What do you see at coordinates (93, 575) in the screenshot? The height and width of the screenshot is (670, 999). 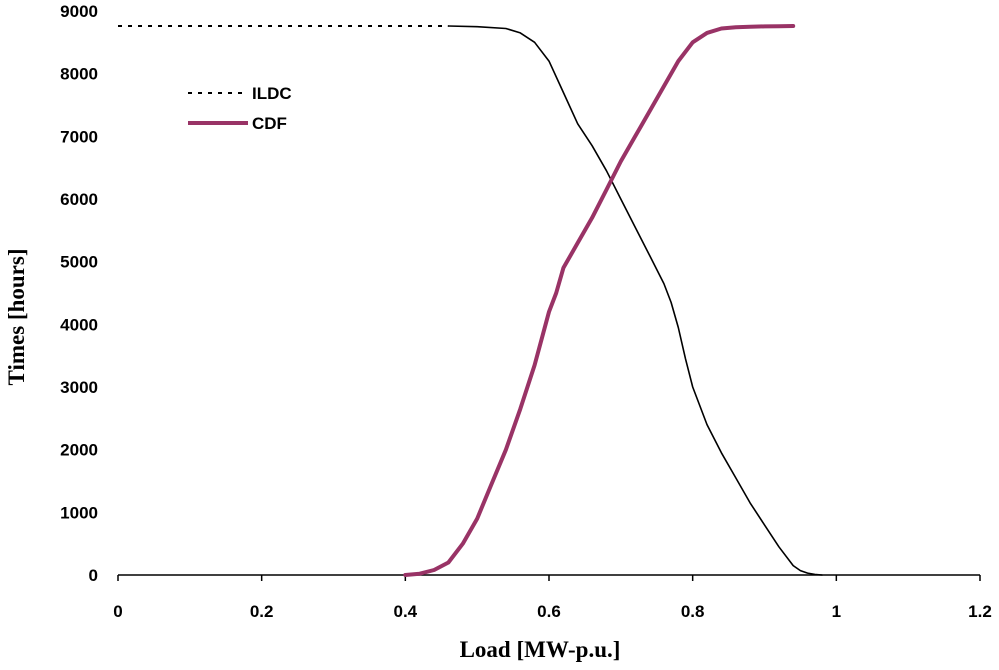 I see `y-tick-label: 0` at bounding box center [93, 575].